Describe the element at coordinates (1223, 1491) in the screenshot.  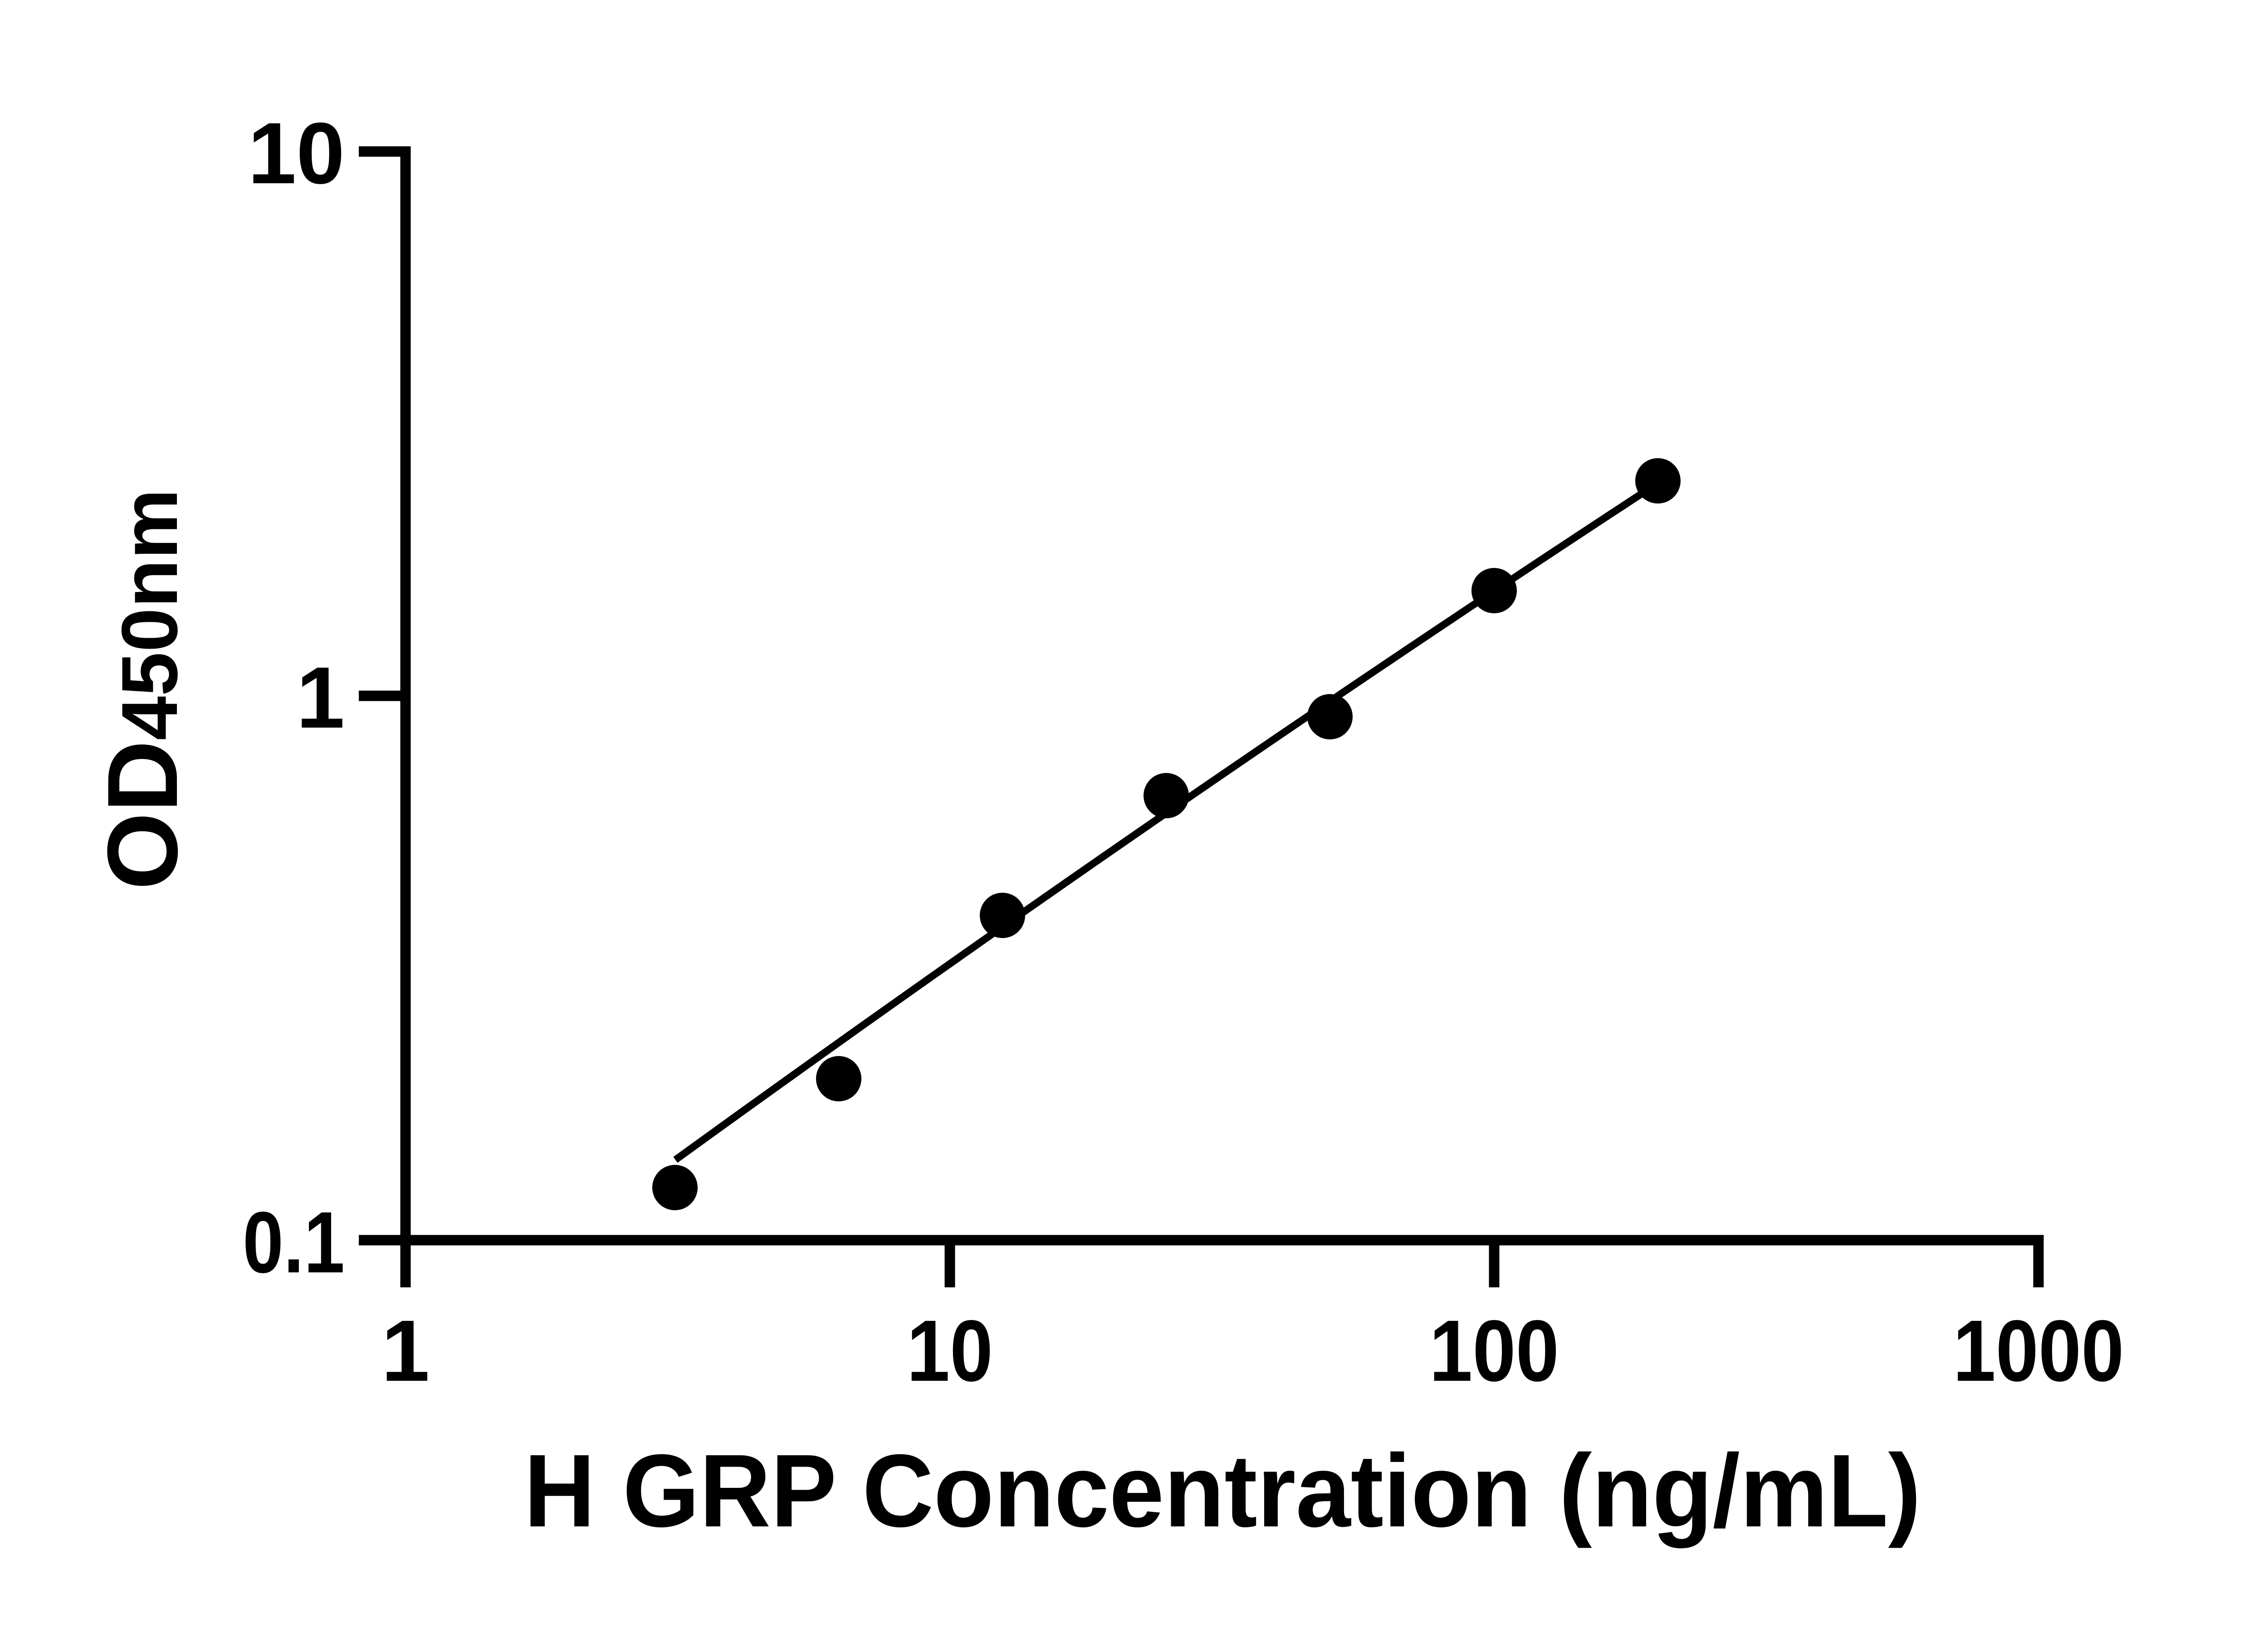
I see `svg-text: H GRP Concentration (ng/mL)` at that location.